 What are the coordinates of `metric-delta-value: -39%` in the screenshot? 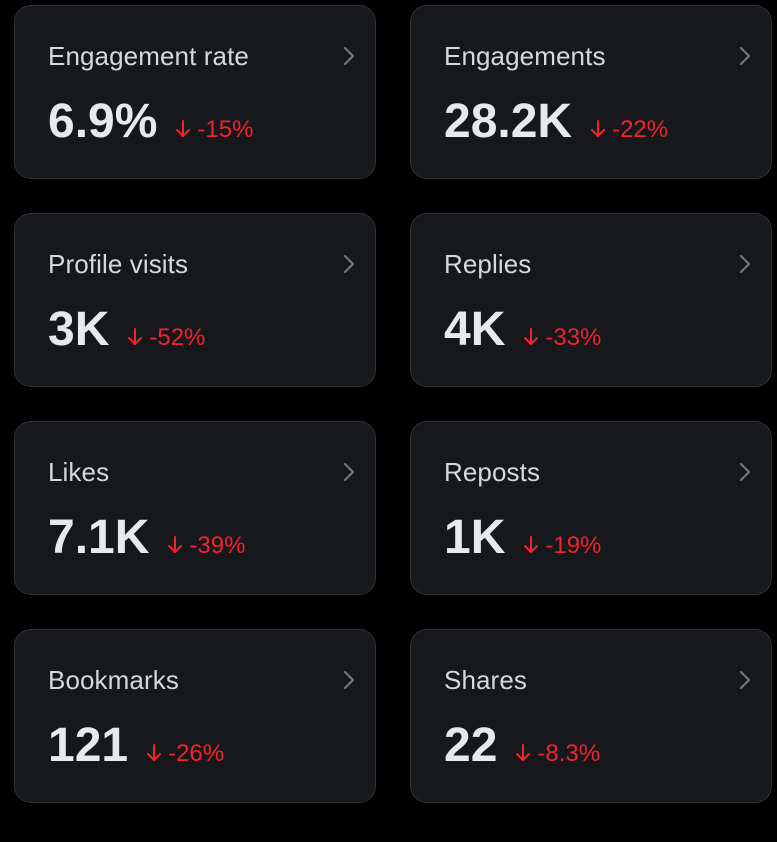 It's located at (217, 545).